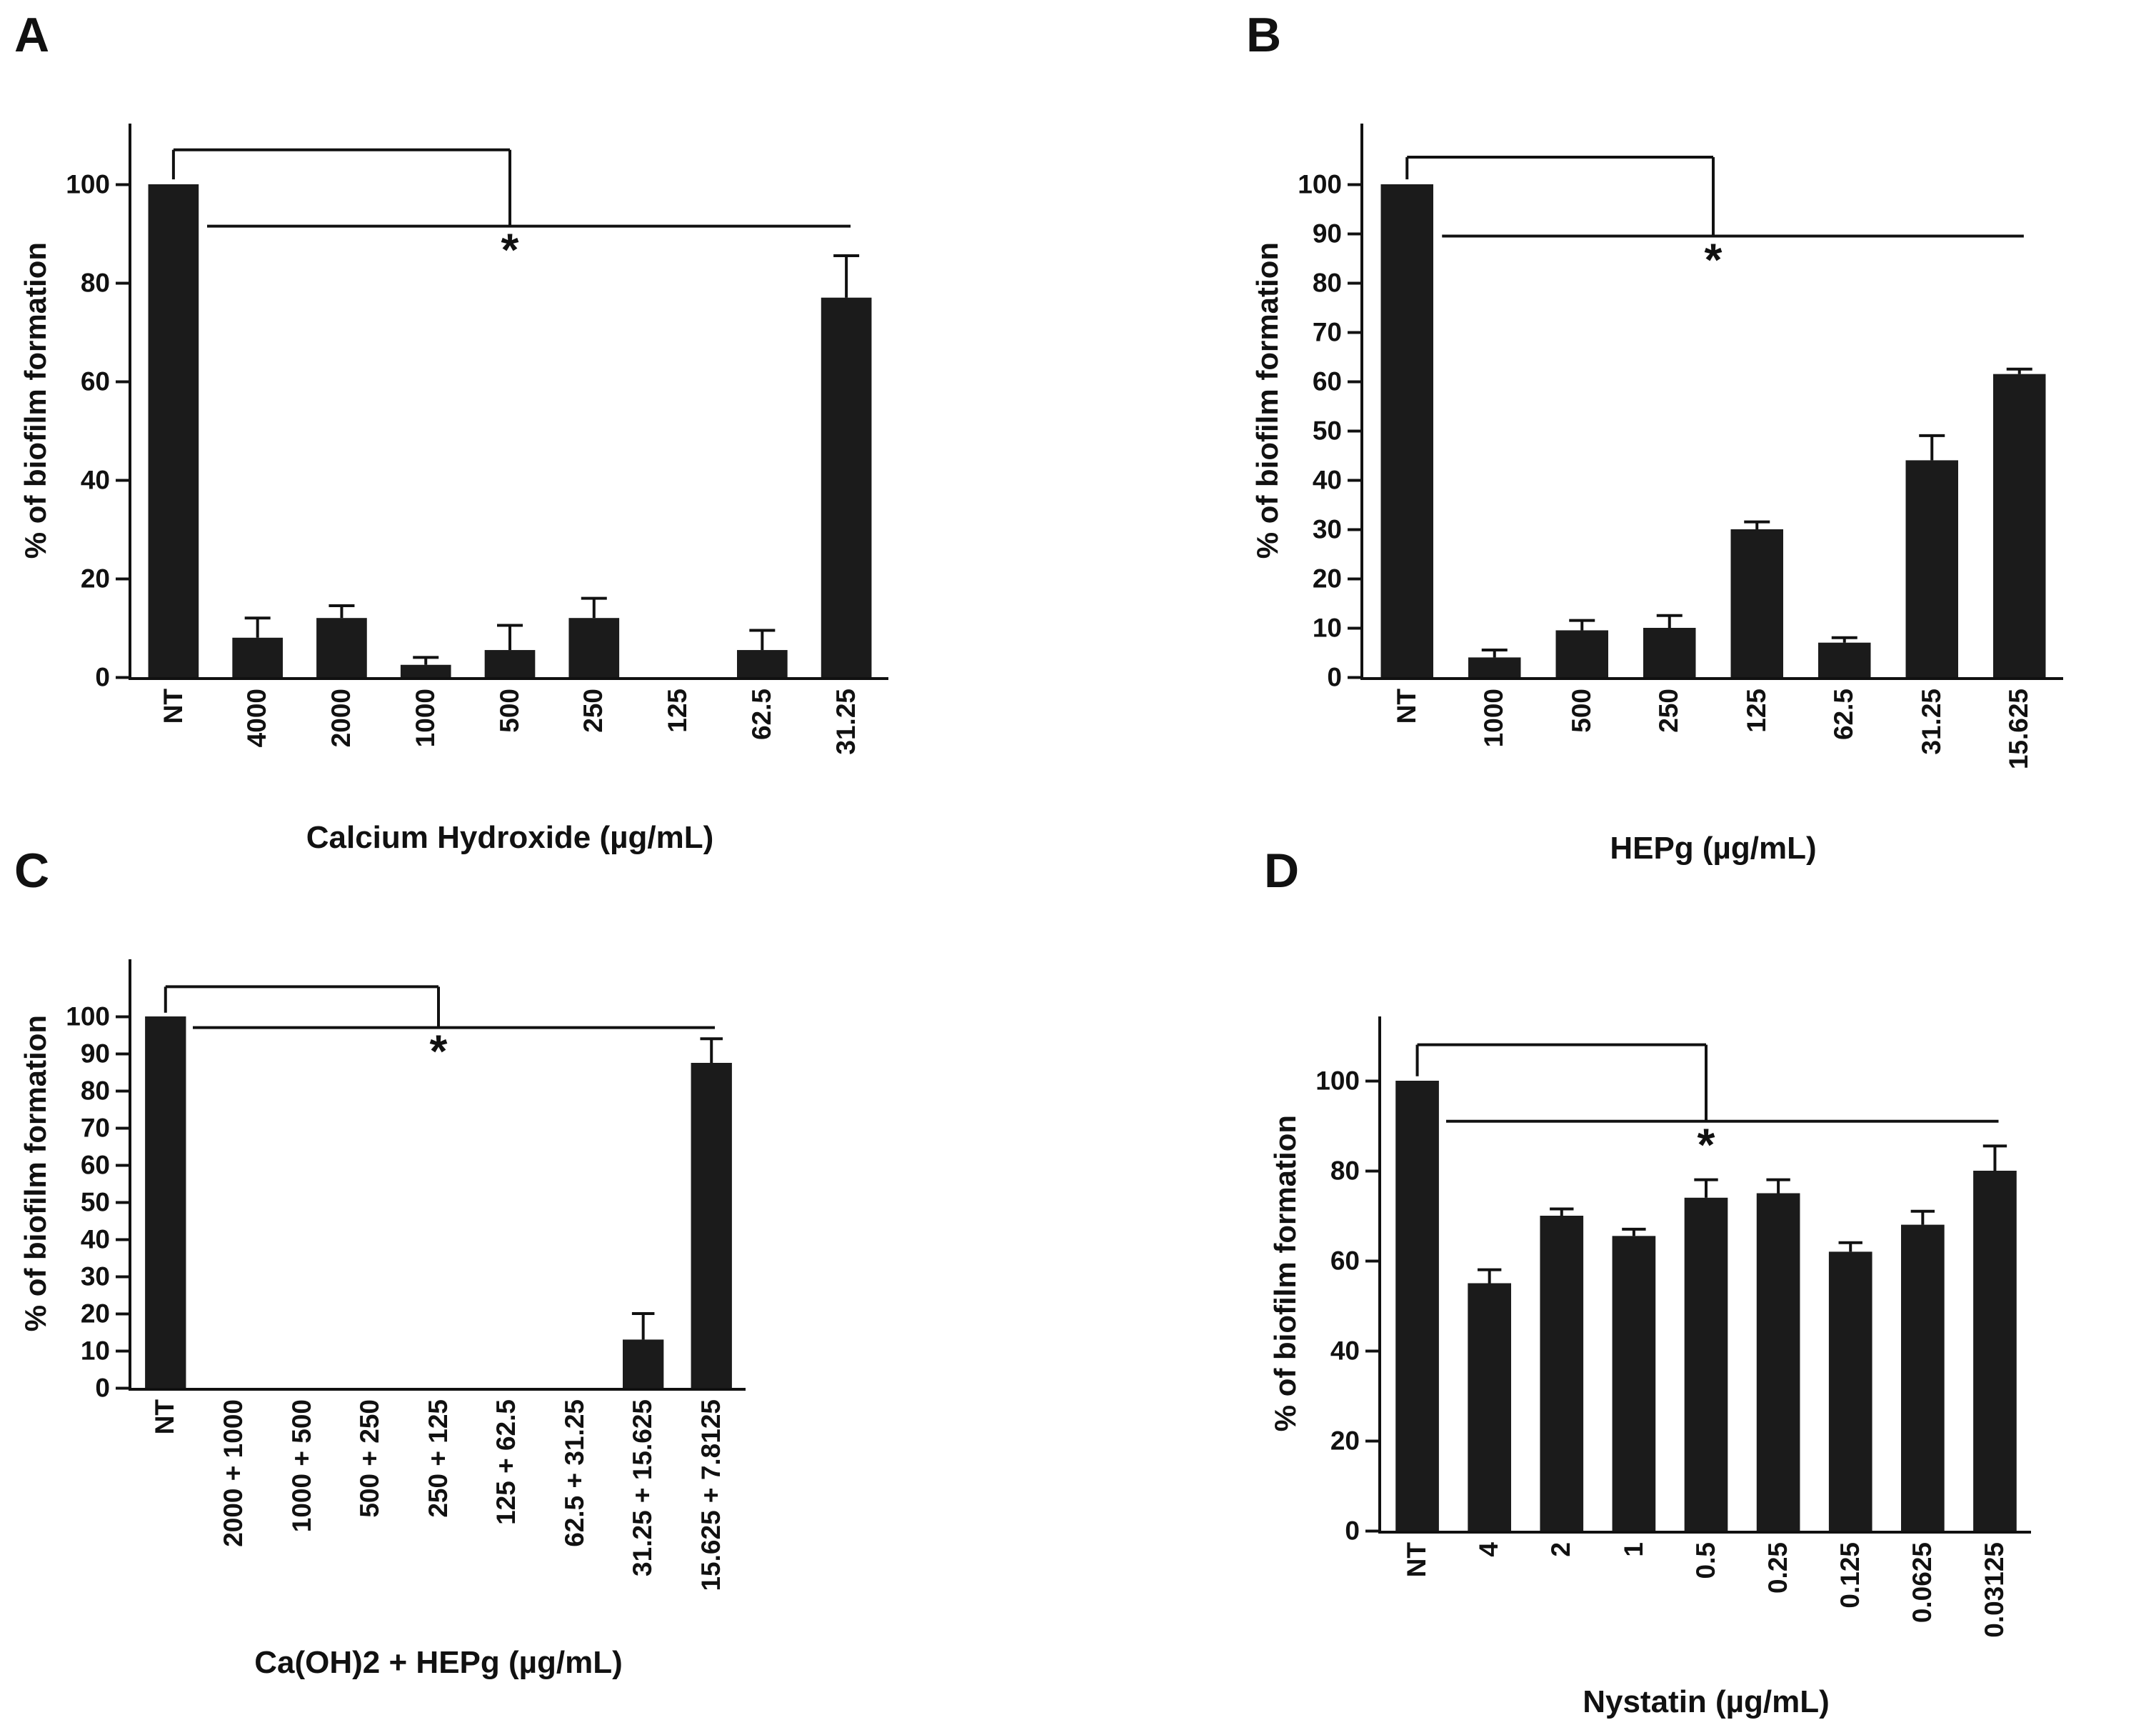 Image resolution: width=2156 pixels, height=1720 pixels. Describe the element at coordinates (95, 1165) in the screenshot. I see `y-tick-label: 60` at that location.